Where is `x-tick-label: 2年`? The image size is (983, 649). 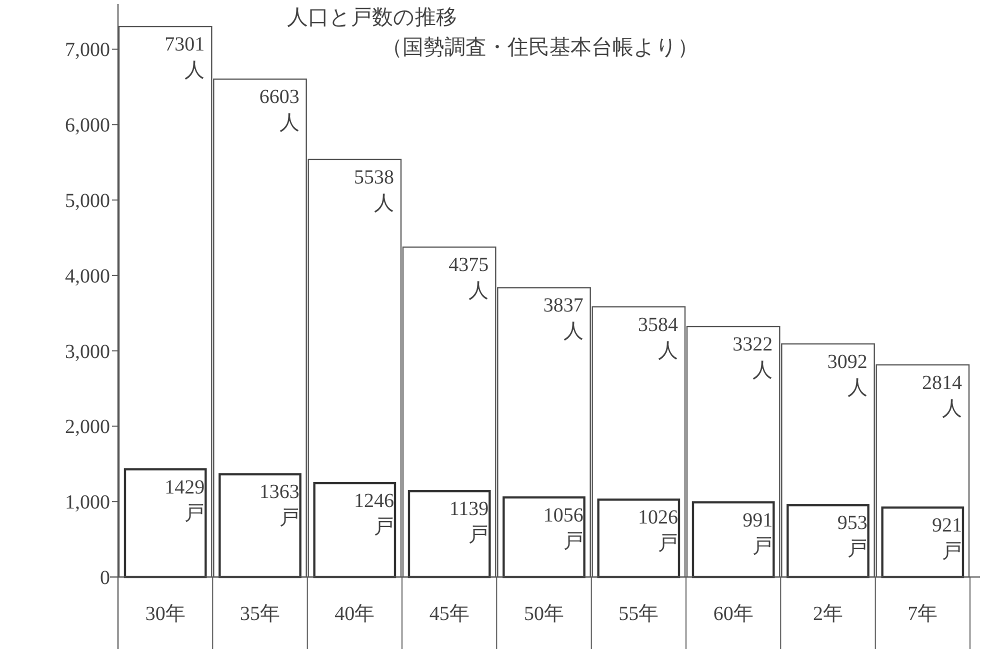
x-tick-label: 2年 is located at coordinates (828, 614).